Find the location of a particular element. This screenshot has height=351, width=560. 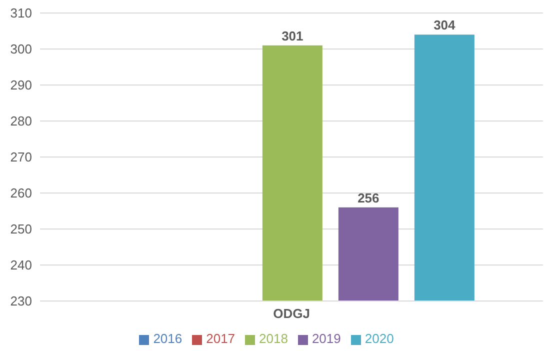

y-tick-label: 240 is located at coordinates (21, 265).